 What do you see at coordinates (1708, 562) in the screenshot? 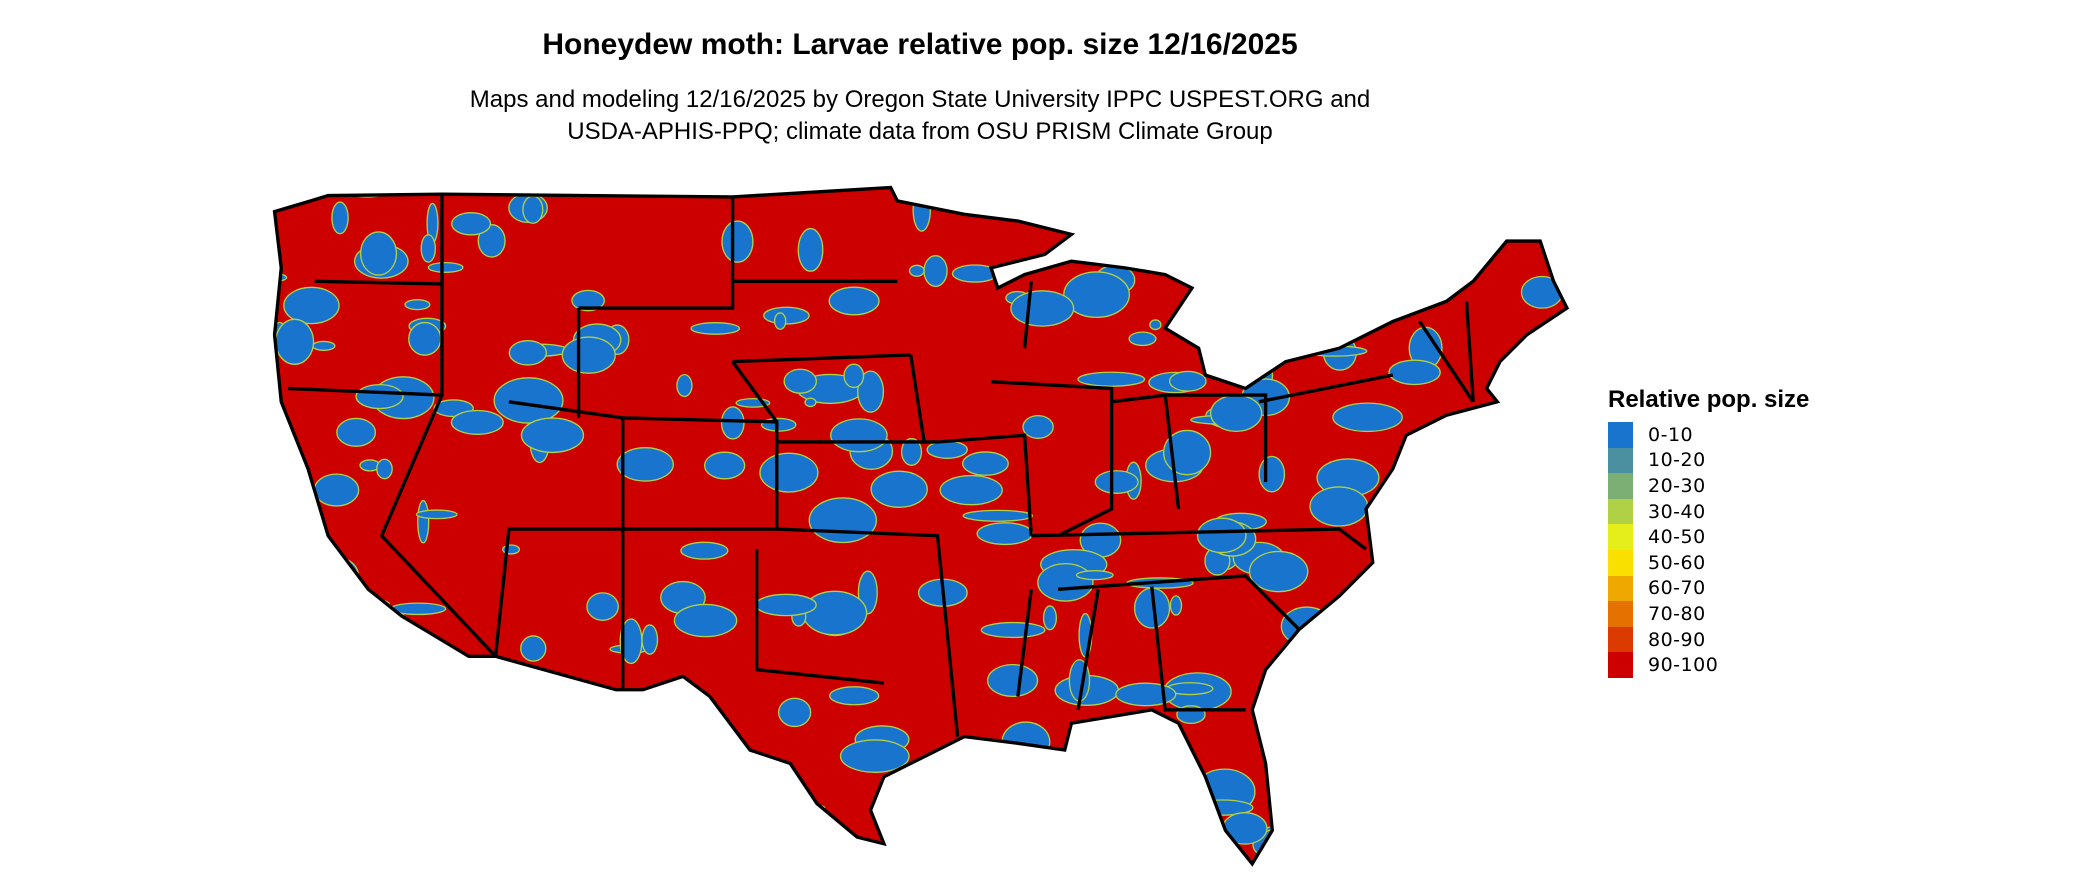
I see `legend-item: 50-60` at bounding box center [1708, 562].